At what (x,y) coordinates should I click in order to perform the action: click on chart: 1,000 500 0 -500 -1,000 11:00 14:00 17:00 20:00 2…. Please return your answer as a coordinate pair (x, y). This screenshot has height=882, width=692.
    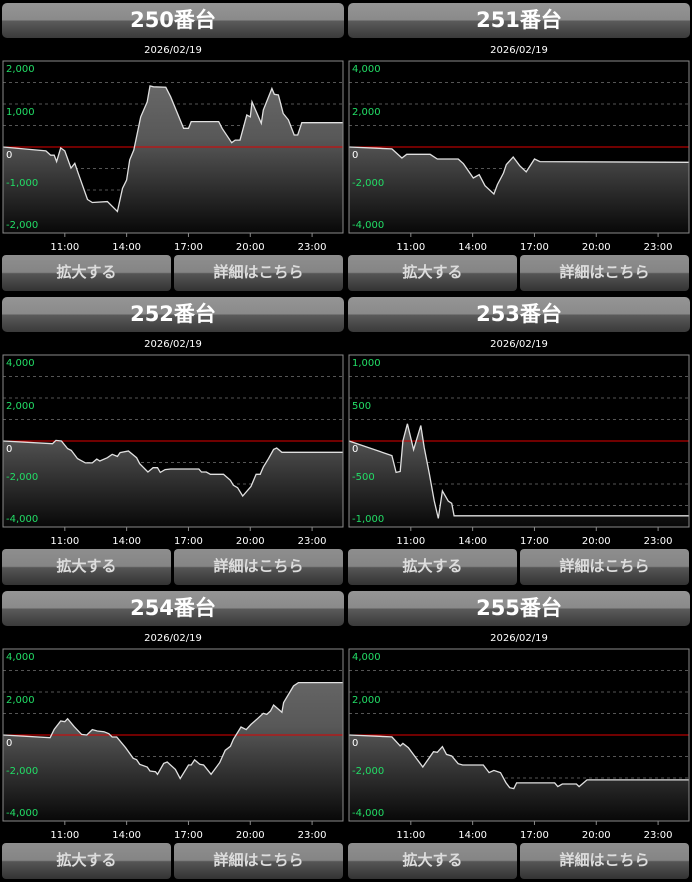
    Looking at the image, I should click on (519, 450).